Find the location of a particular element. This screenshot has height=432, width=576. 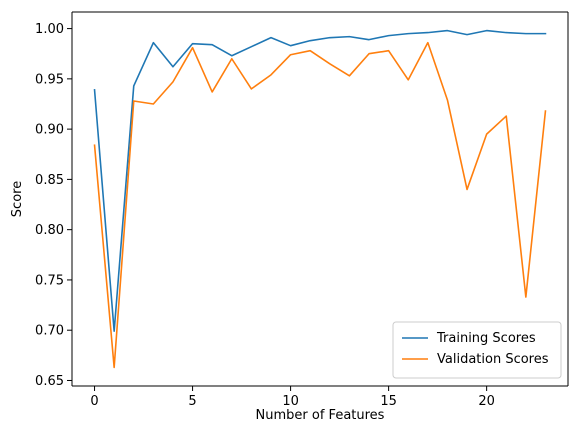

x-axis-label: Number of Features is located at coordinates (320, 415).